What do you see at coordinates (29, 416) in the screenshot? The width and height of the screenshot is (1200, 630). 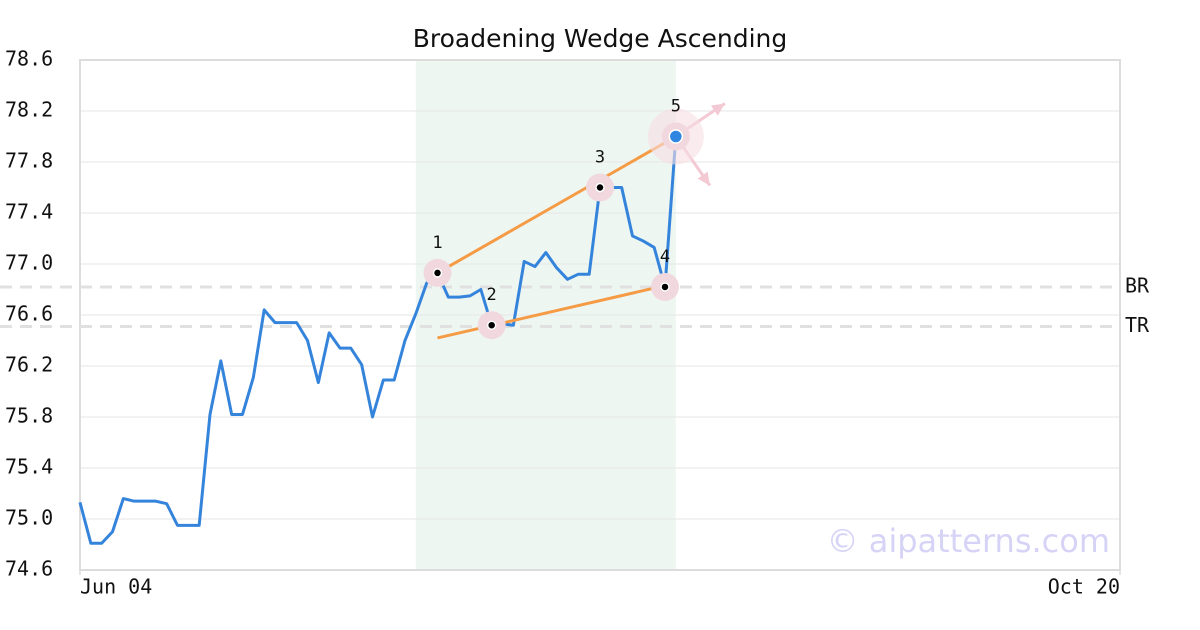 I see `y-tick-label: 75.8` at bounding box center [29, 416].